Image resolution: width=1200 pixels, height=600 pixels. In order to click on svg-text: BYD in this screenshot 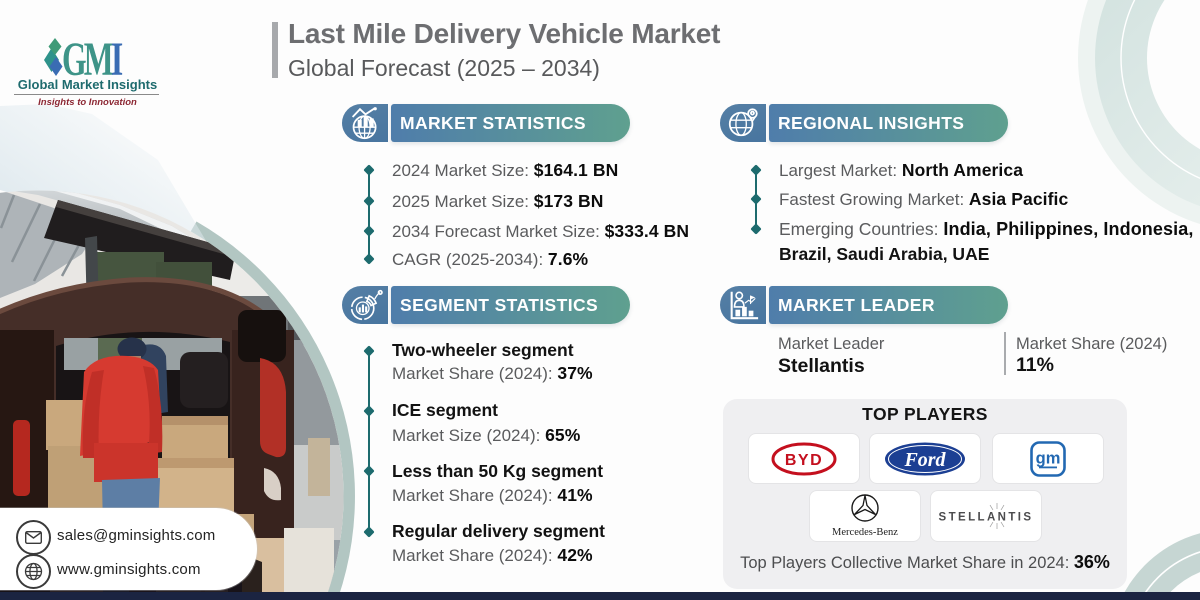, I will do `click(804, 460)`.